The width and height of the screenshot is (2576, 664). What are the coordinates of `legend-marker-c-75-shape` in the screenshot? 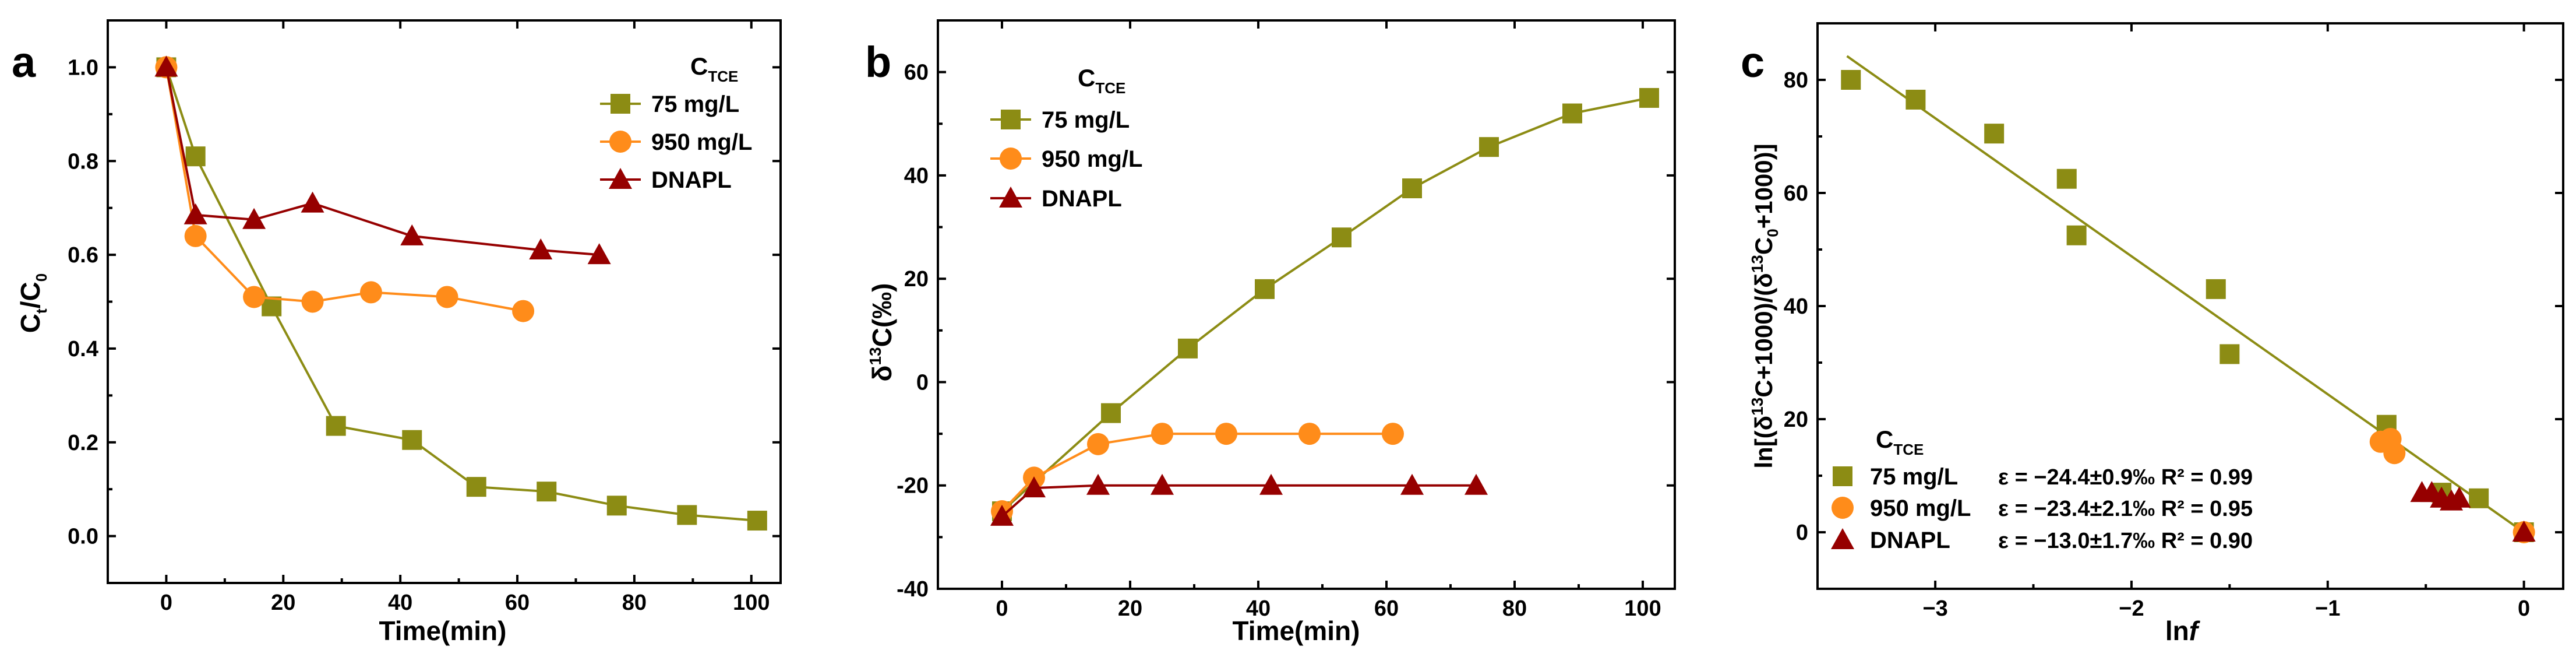 It's located at (1842, 476).